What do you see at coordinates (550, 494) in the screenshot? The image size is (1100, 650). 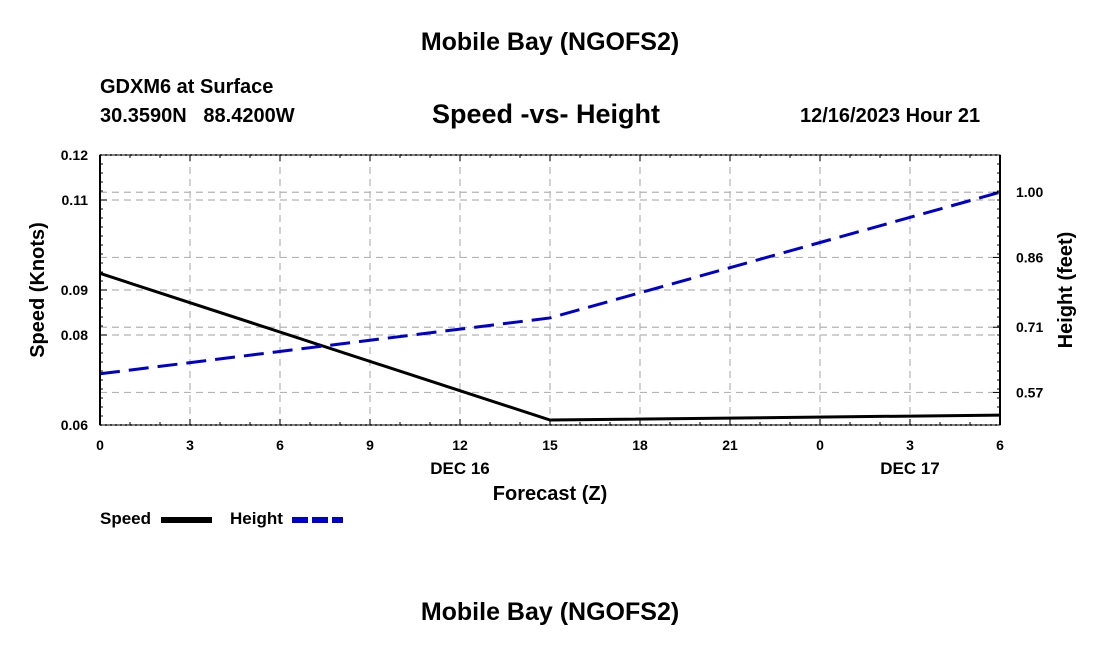 I see `x-axis-label: Forecast (Z)` at bounding box center [550, 494].